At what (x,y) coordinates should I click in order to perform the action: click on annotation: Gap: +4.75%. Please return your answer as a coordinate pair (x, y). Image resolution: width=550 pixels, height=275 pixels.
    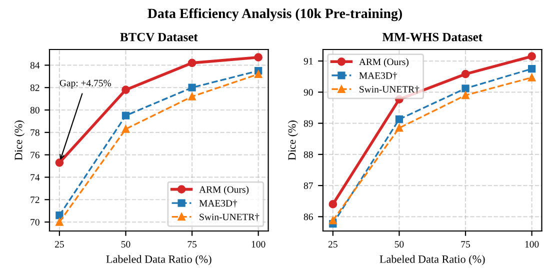
    Looking at the image, I should click on (86, 84).